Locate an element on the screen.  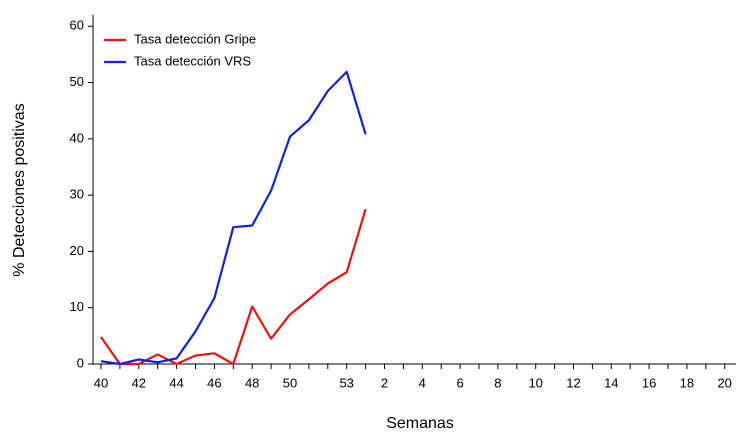
x-tick-label: 10 is located at coordinates (535, 382).